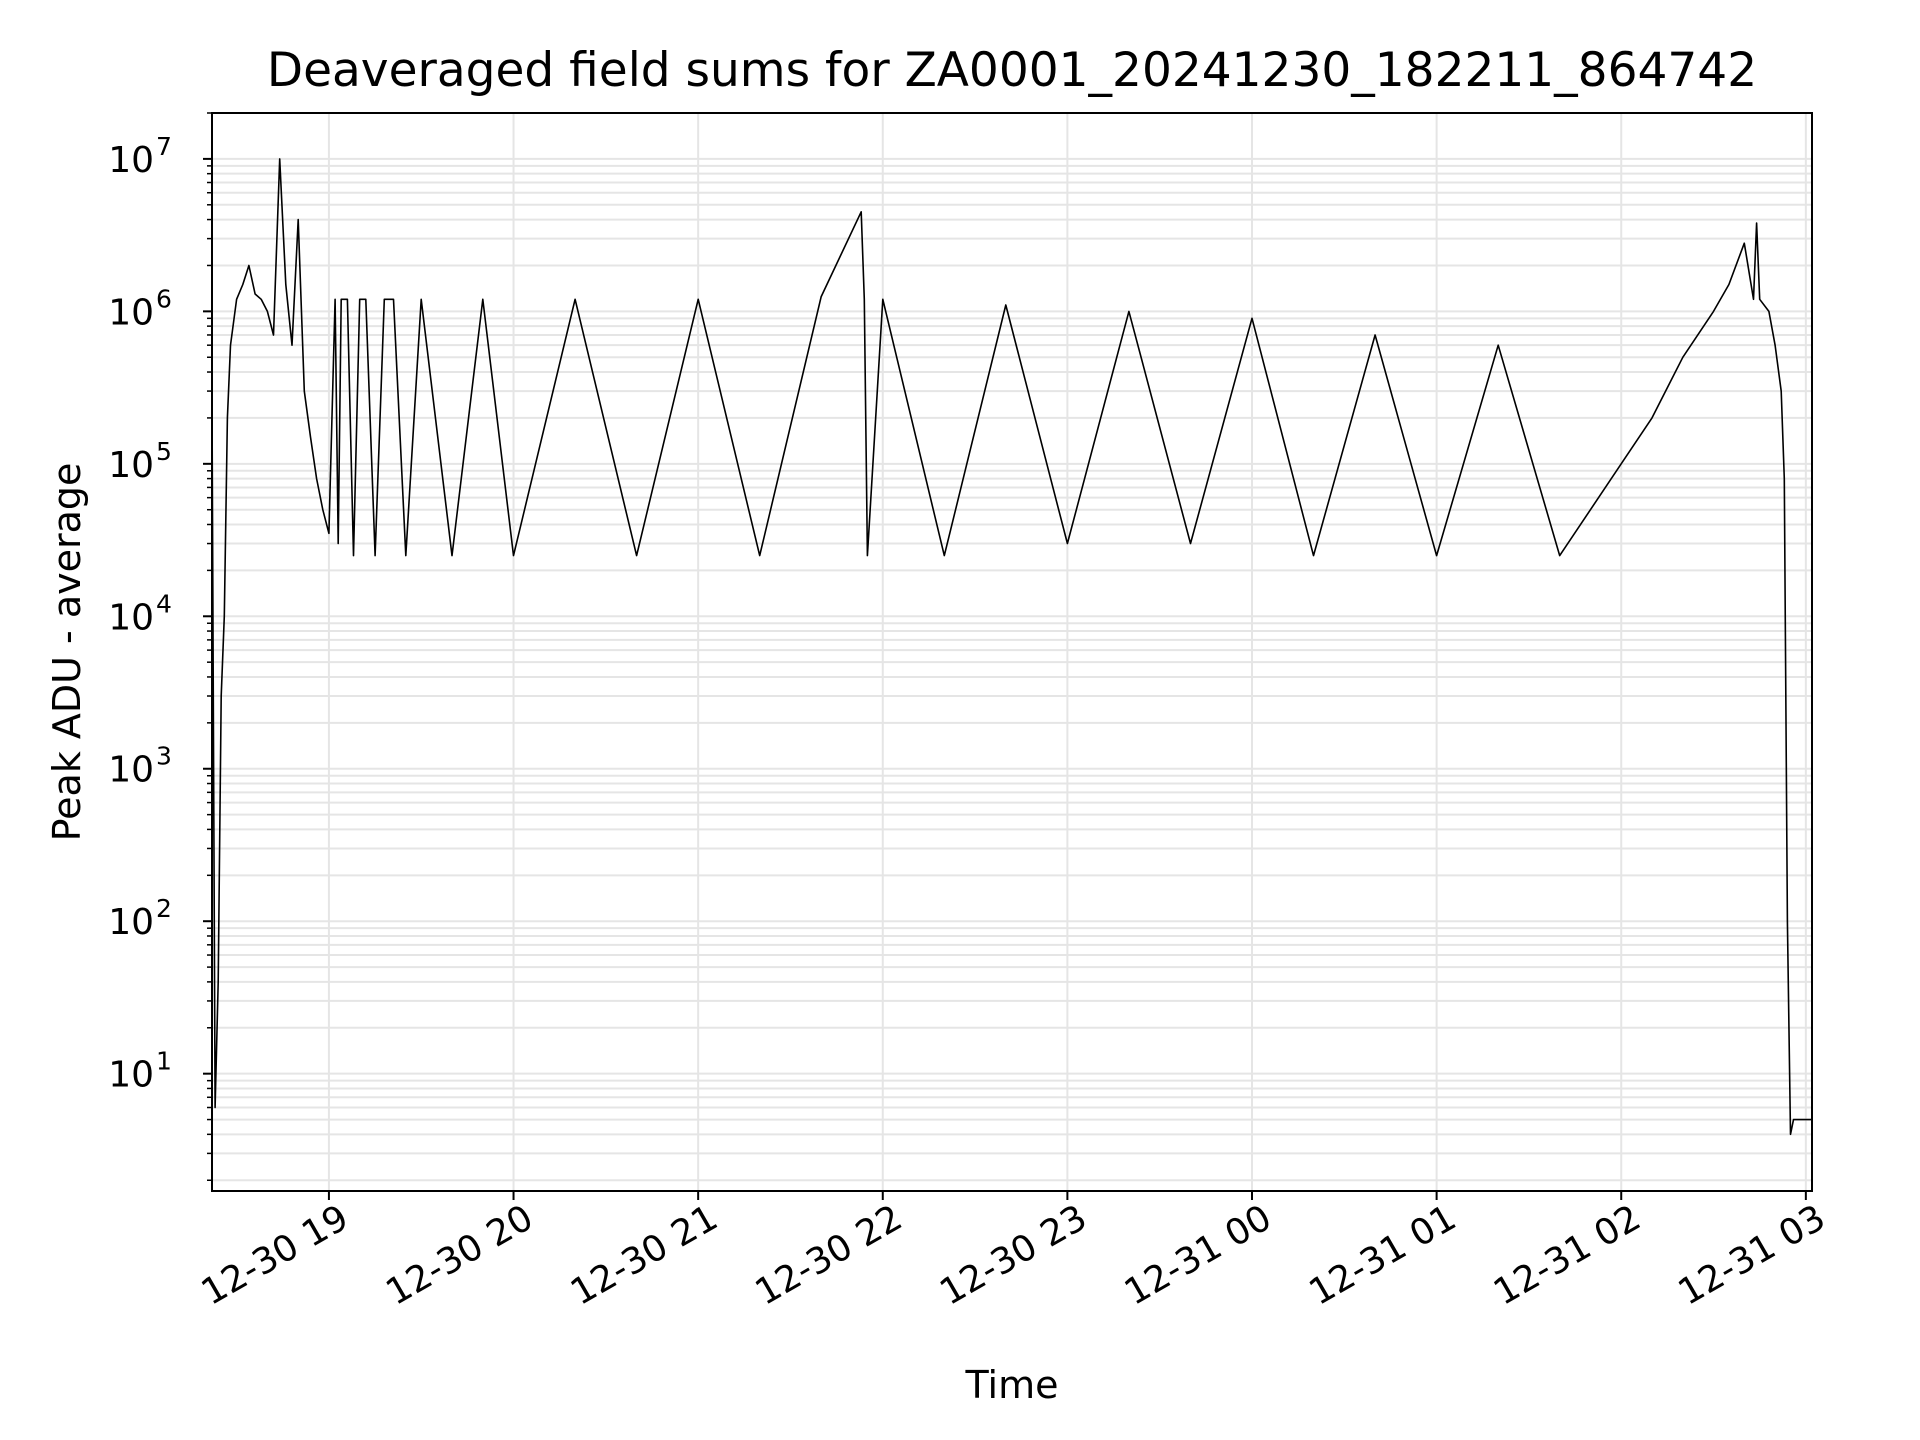 This screenshot has height=1440, width=1920. I want to click on y-tick-label-exponent: 2, so click(164, 908).